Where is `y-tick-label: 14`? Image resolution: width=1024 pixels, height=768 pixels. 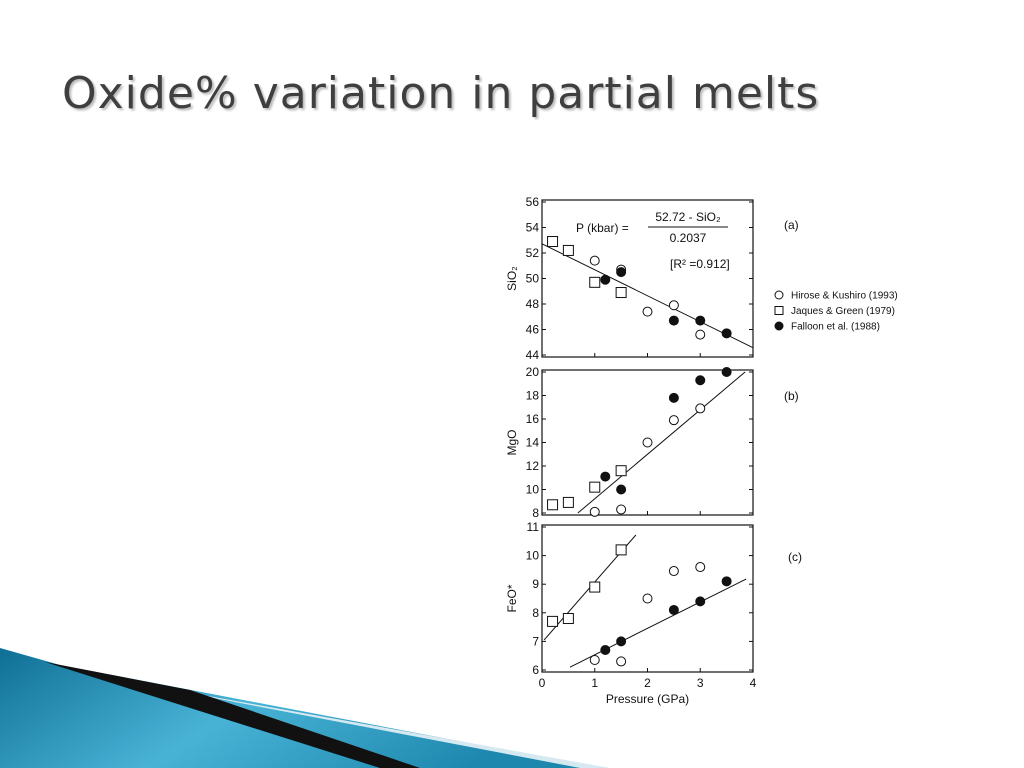 y-tick-label: 14 is located at coordinates (533, 443).